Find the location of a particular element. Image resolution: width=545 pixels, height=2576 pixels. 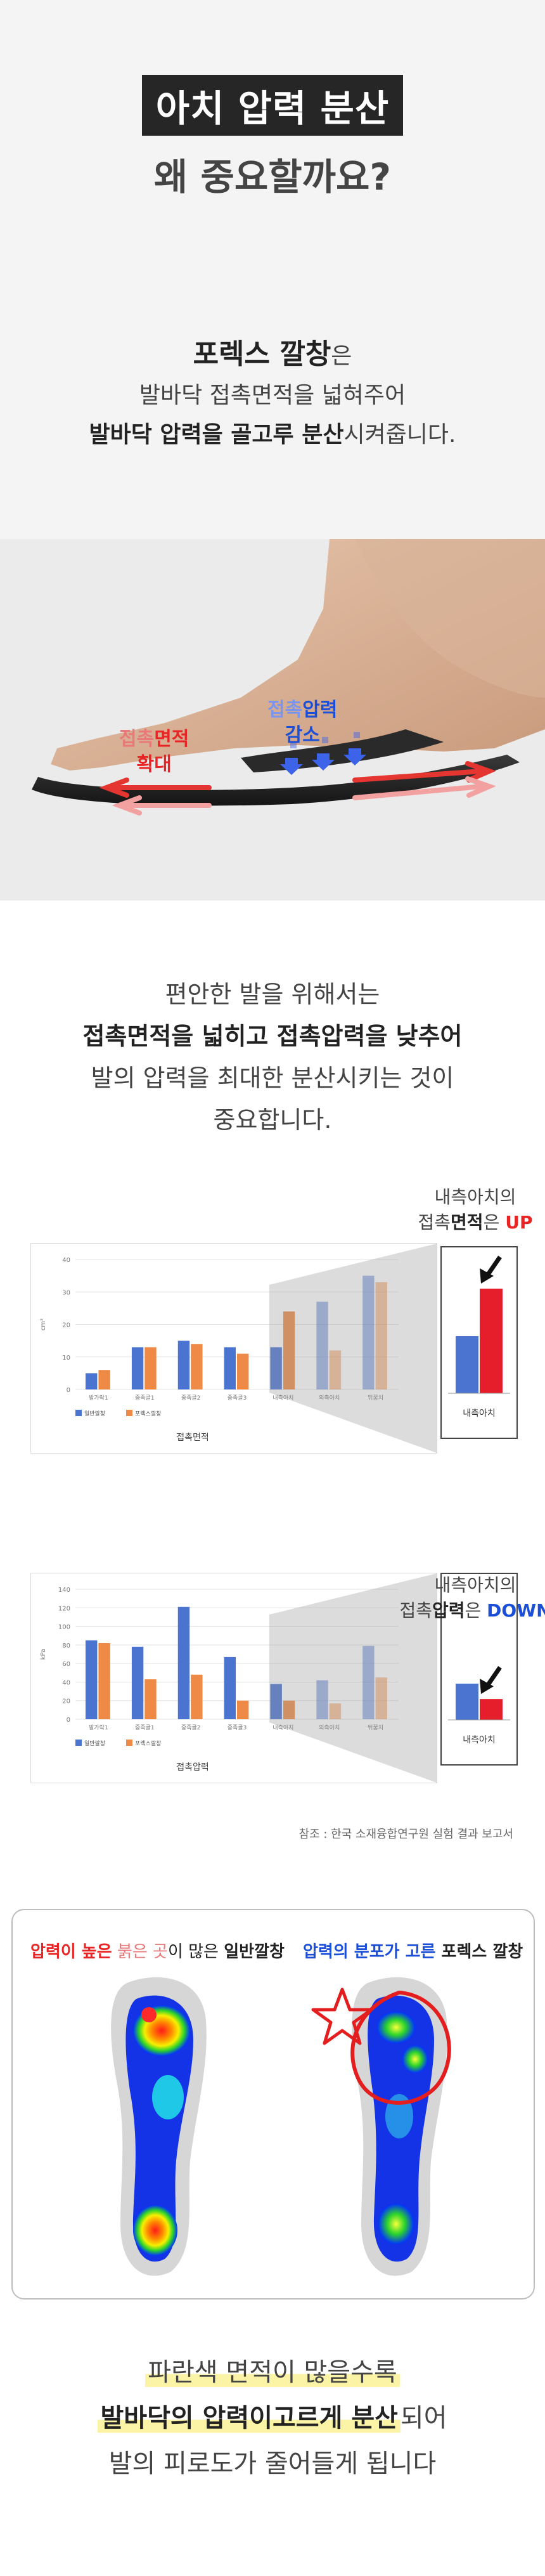

bar-일반깔창-중족골2 is located at coordinates (184, 1365).